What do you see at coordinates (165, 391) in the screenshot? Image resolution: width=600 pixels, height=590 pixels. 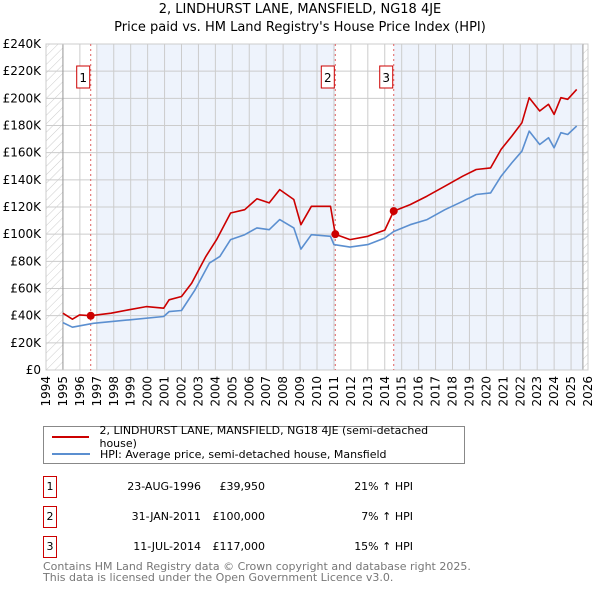 I see `x-tick-label: 2001` at bounding box center [165, 391].